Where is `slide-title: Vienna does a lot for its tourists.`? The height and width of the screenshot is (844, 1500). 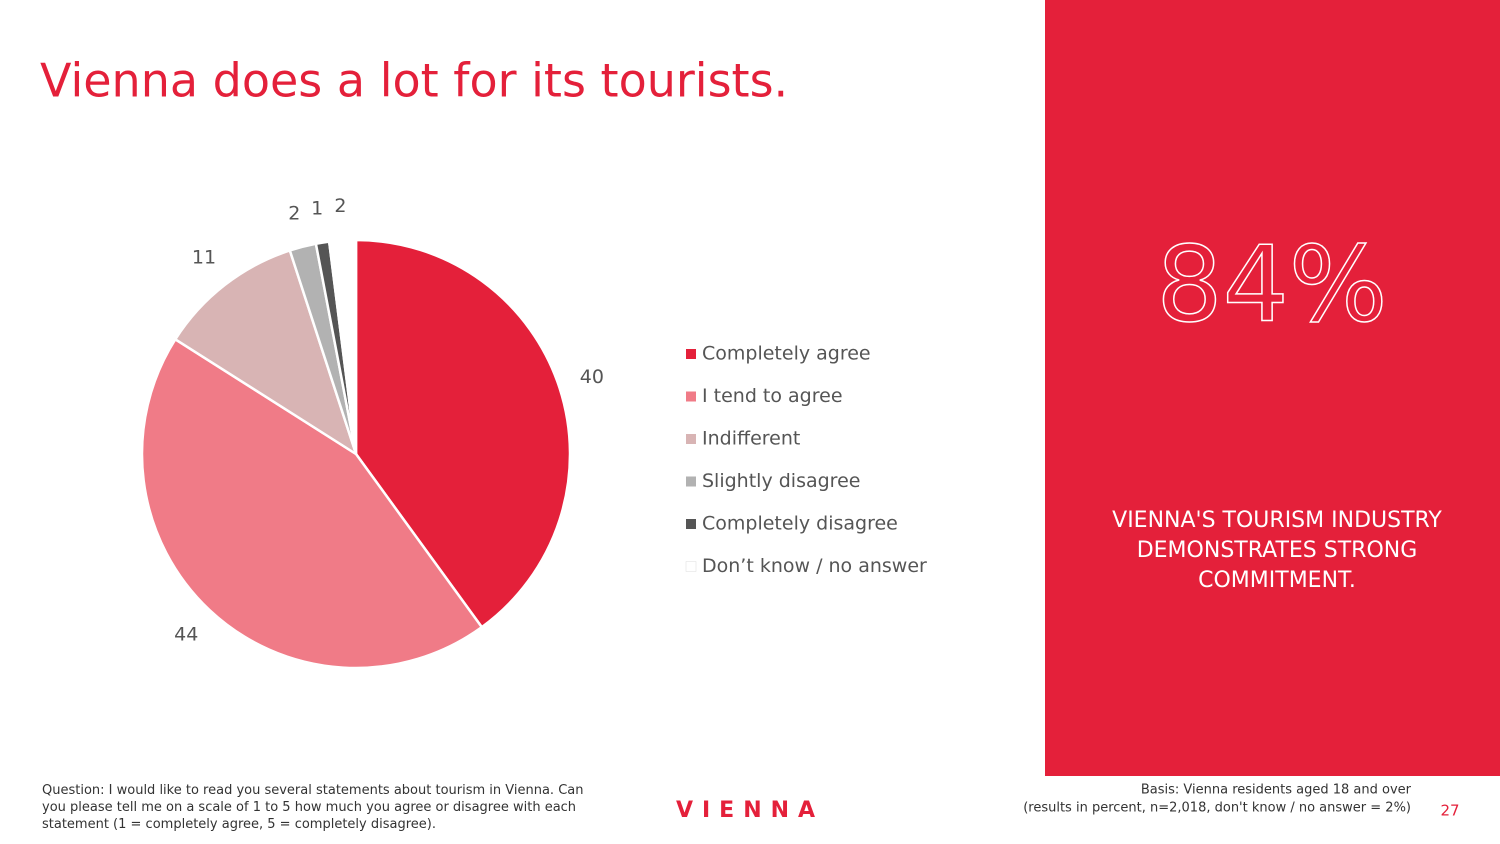
slide-title: Vienna does a lot for its tourists. is located at coordinates (414, 81).